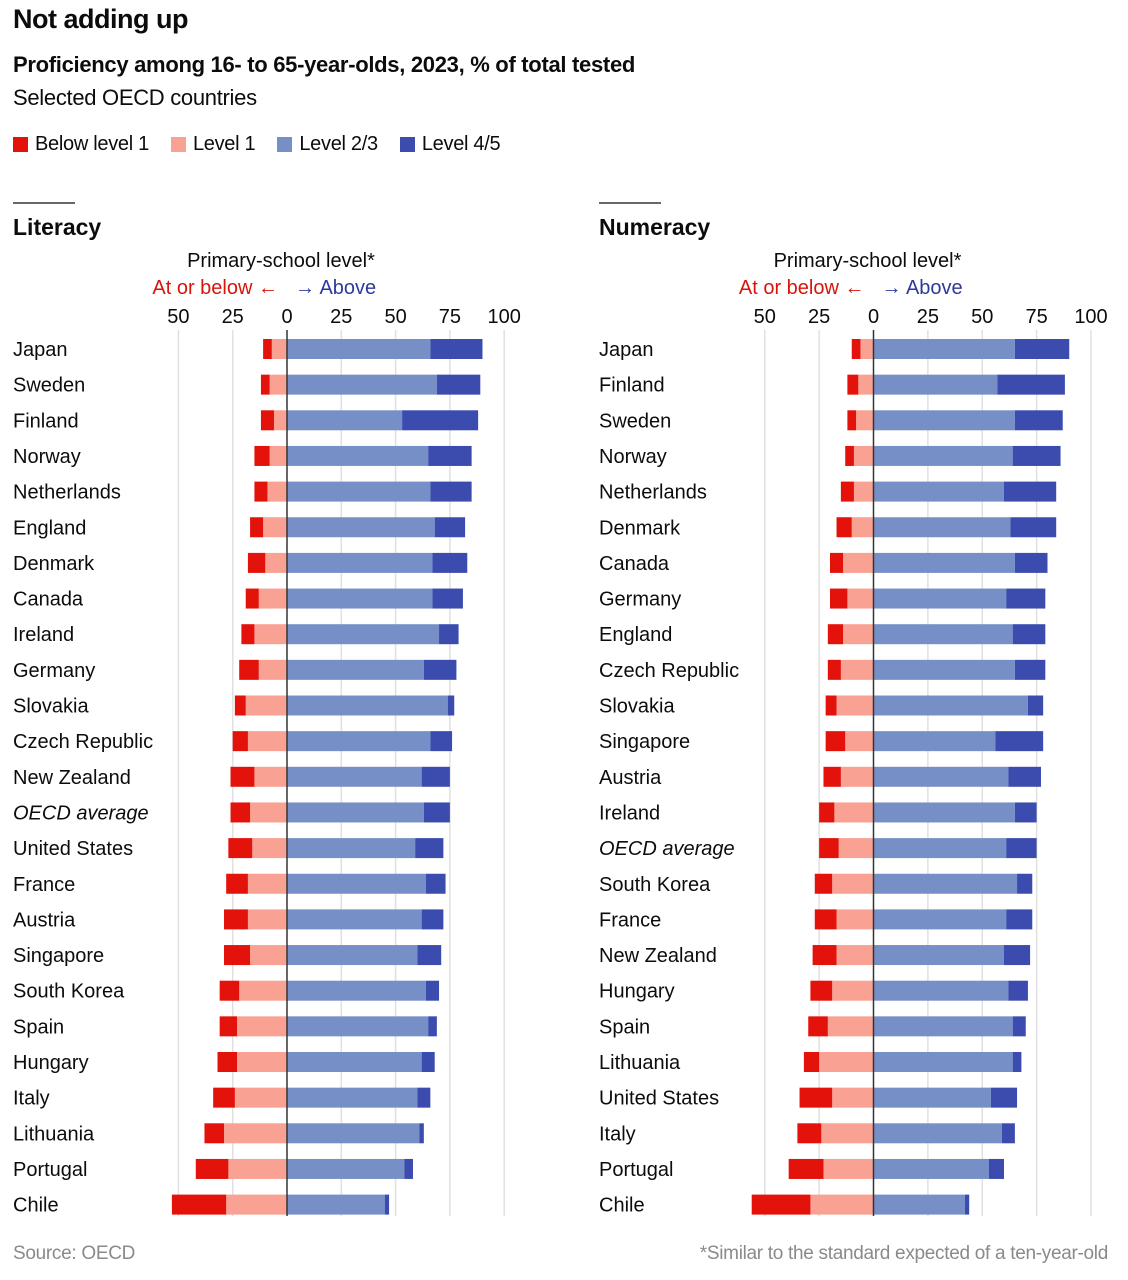 The width and height of the screenshot is (1128, 1280). What do you see at coordinates (461, 144) in the screenshot?
I see `legend-label: Level 4/5` at bounding box center [461, 144].